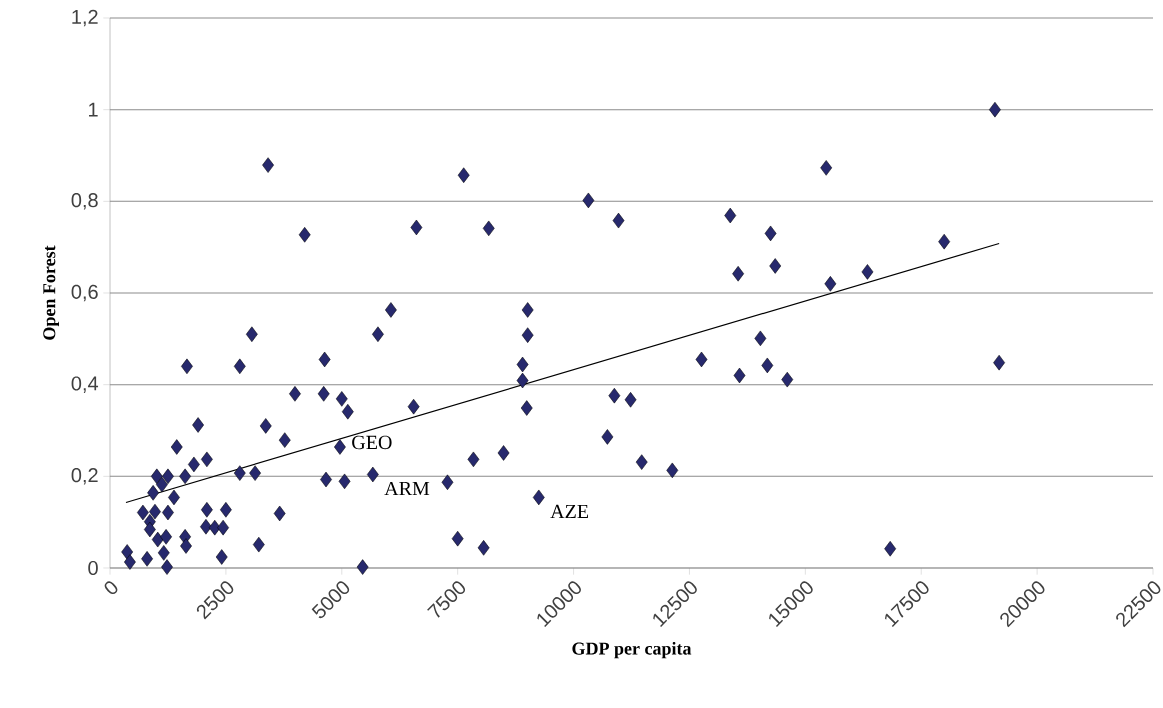 The width and height of the screenshot is (1163, 708). What do you see at coordinates (84, 293) in the screenshot?
I see `y-tick-label: 0,6` at bounding box center [84, 293].